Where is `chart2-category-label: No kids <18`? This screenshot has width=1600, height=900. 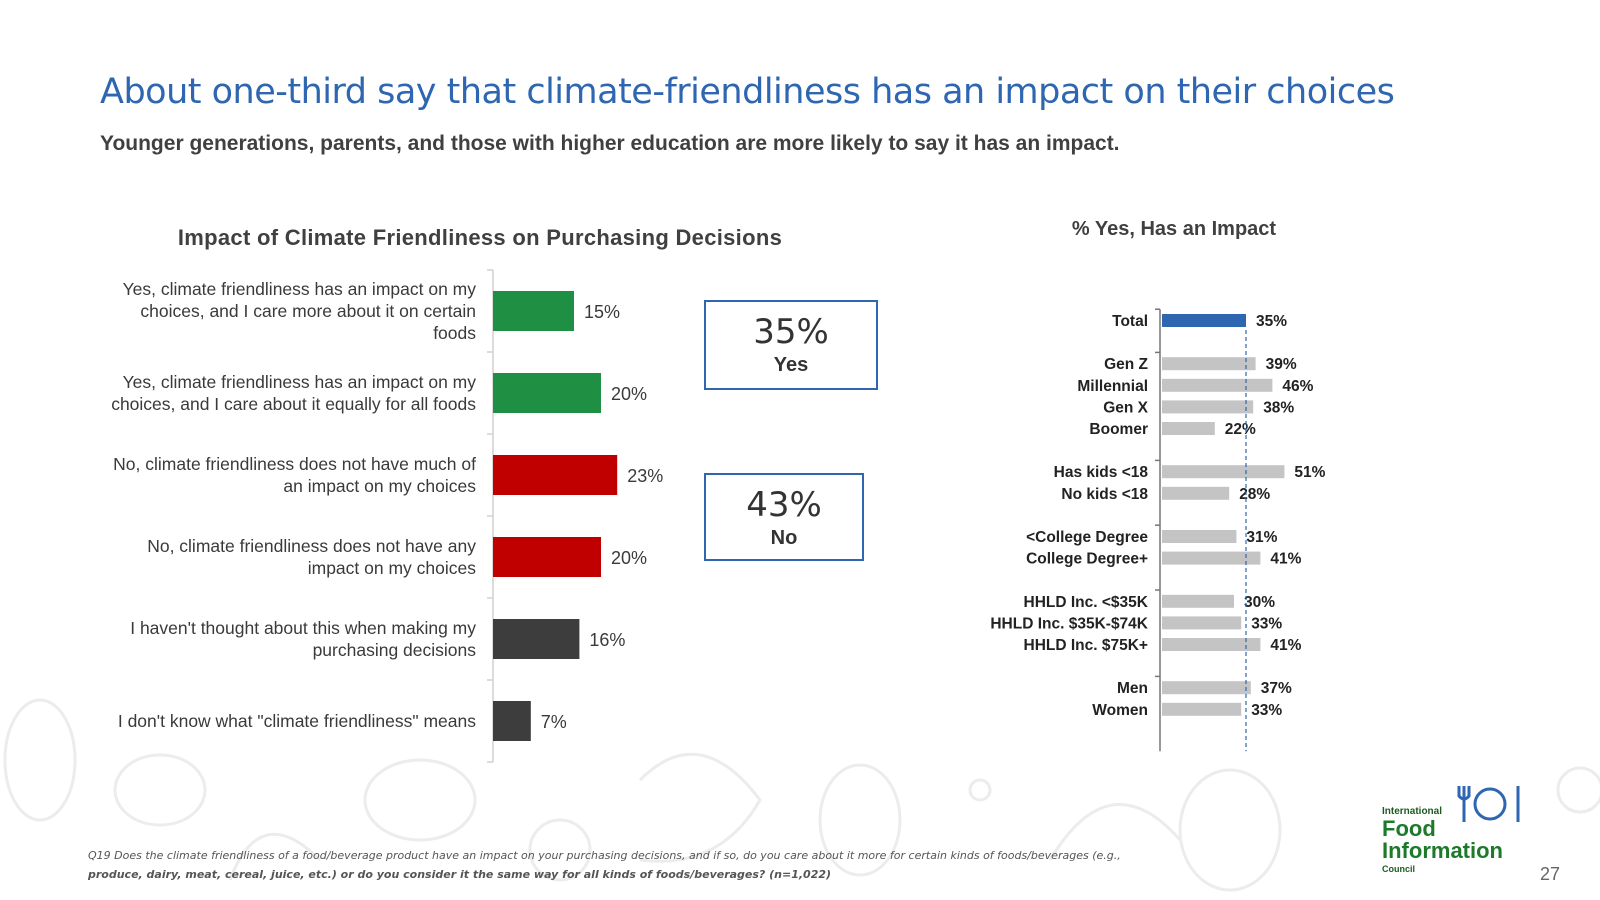 chart2-category-label: No kids <18 is located at coordinates (1104, 494).